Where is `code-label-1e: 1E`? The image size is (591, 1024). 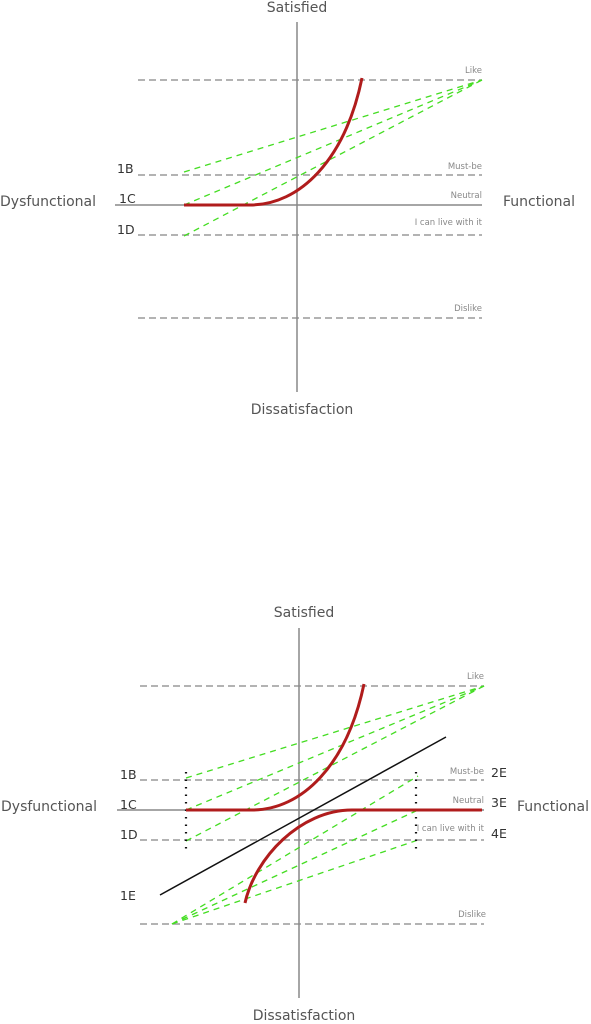
code-label-1e: 1E is located at coordinates (128, 895).